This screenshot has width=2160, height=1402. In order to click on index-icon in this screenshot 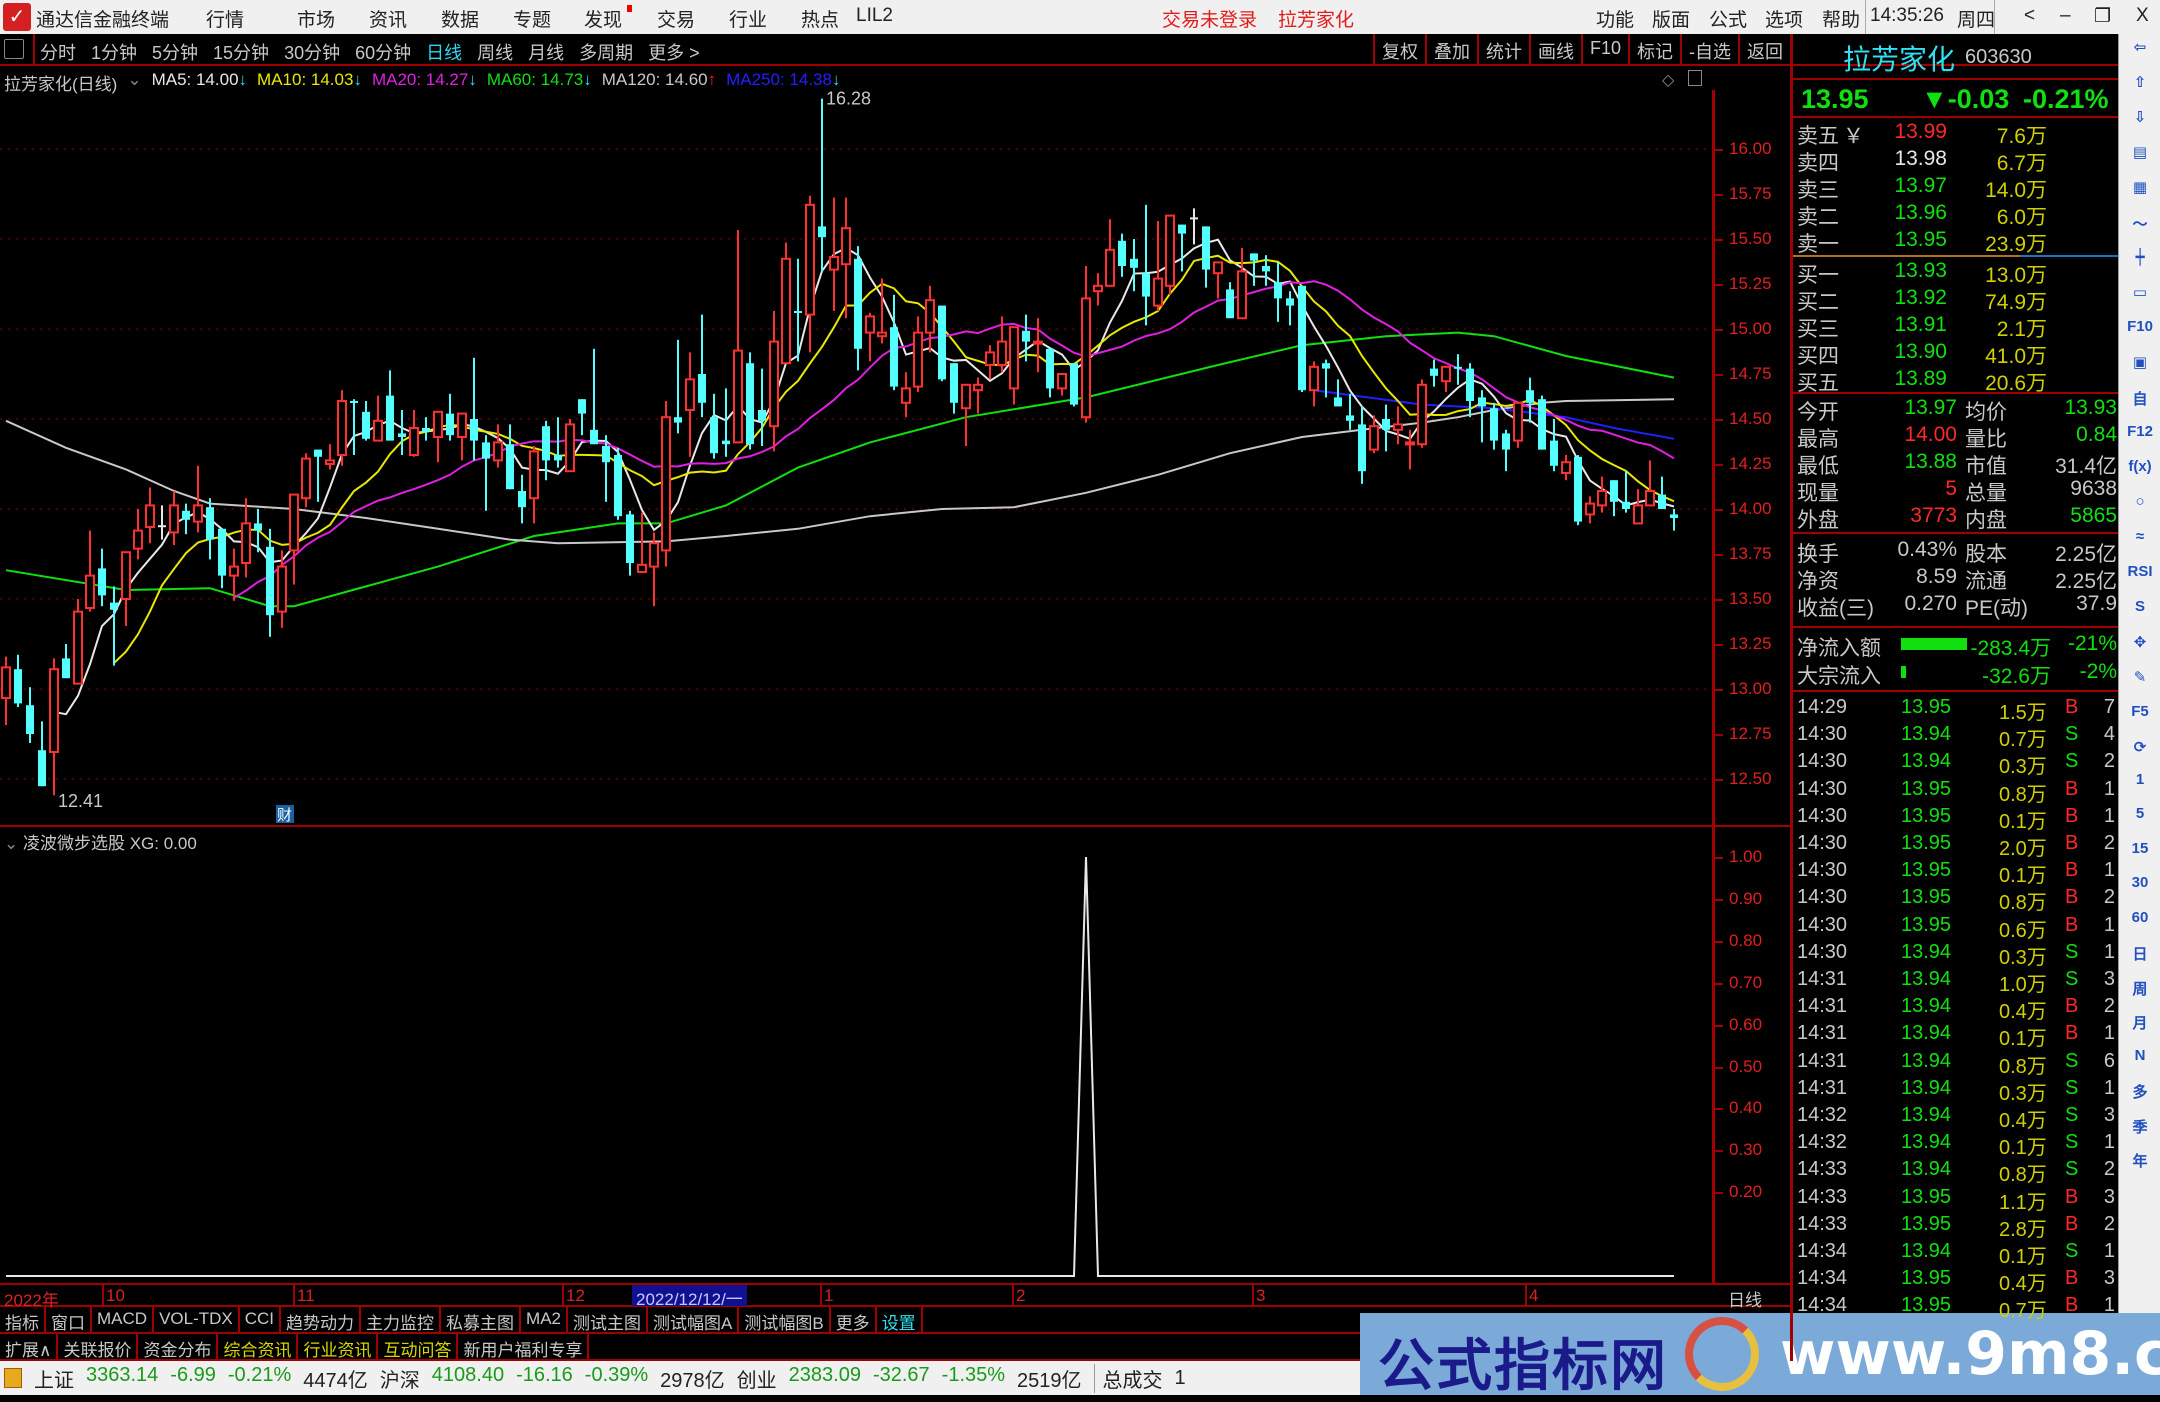, I will do `click(13, 1378)`.